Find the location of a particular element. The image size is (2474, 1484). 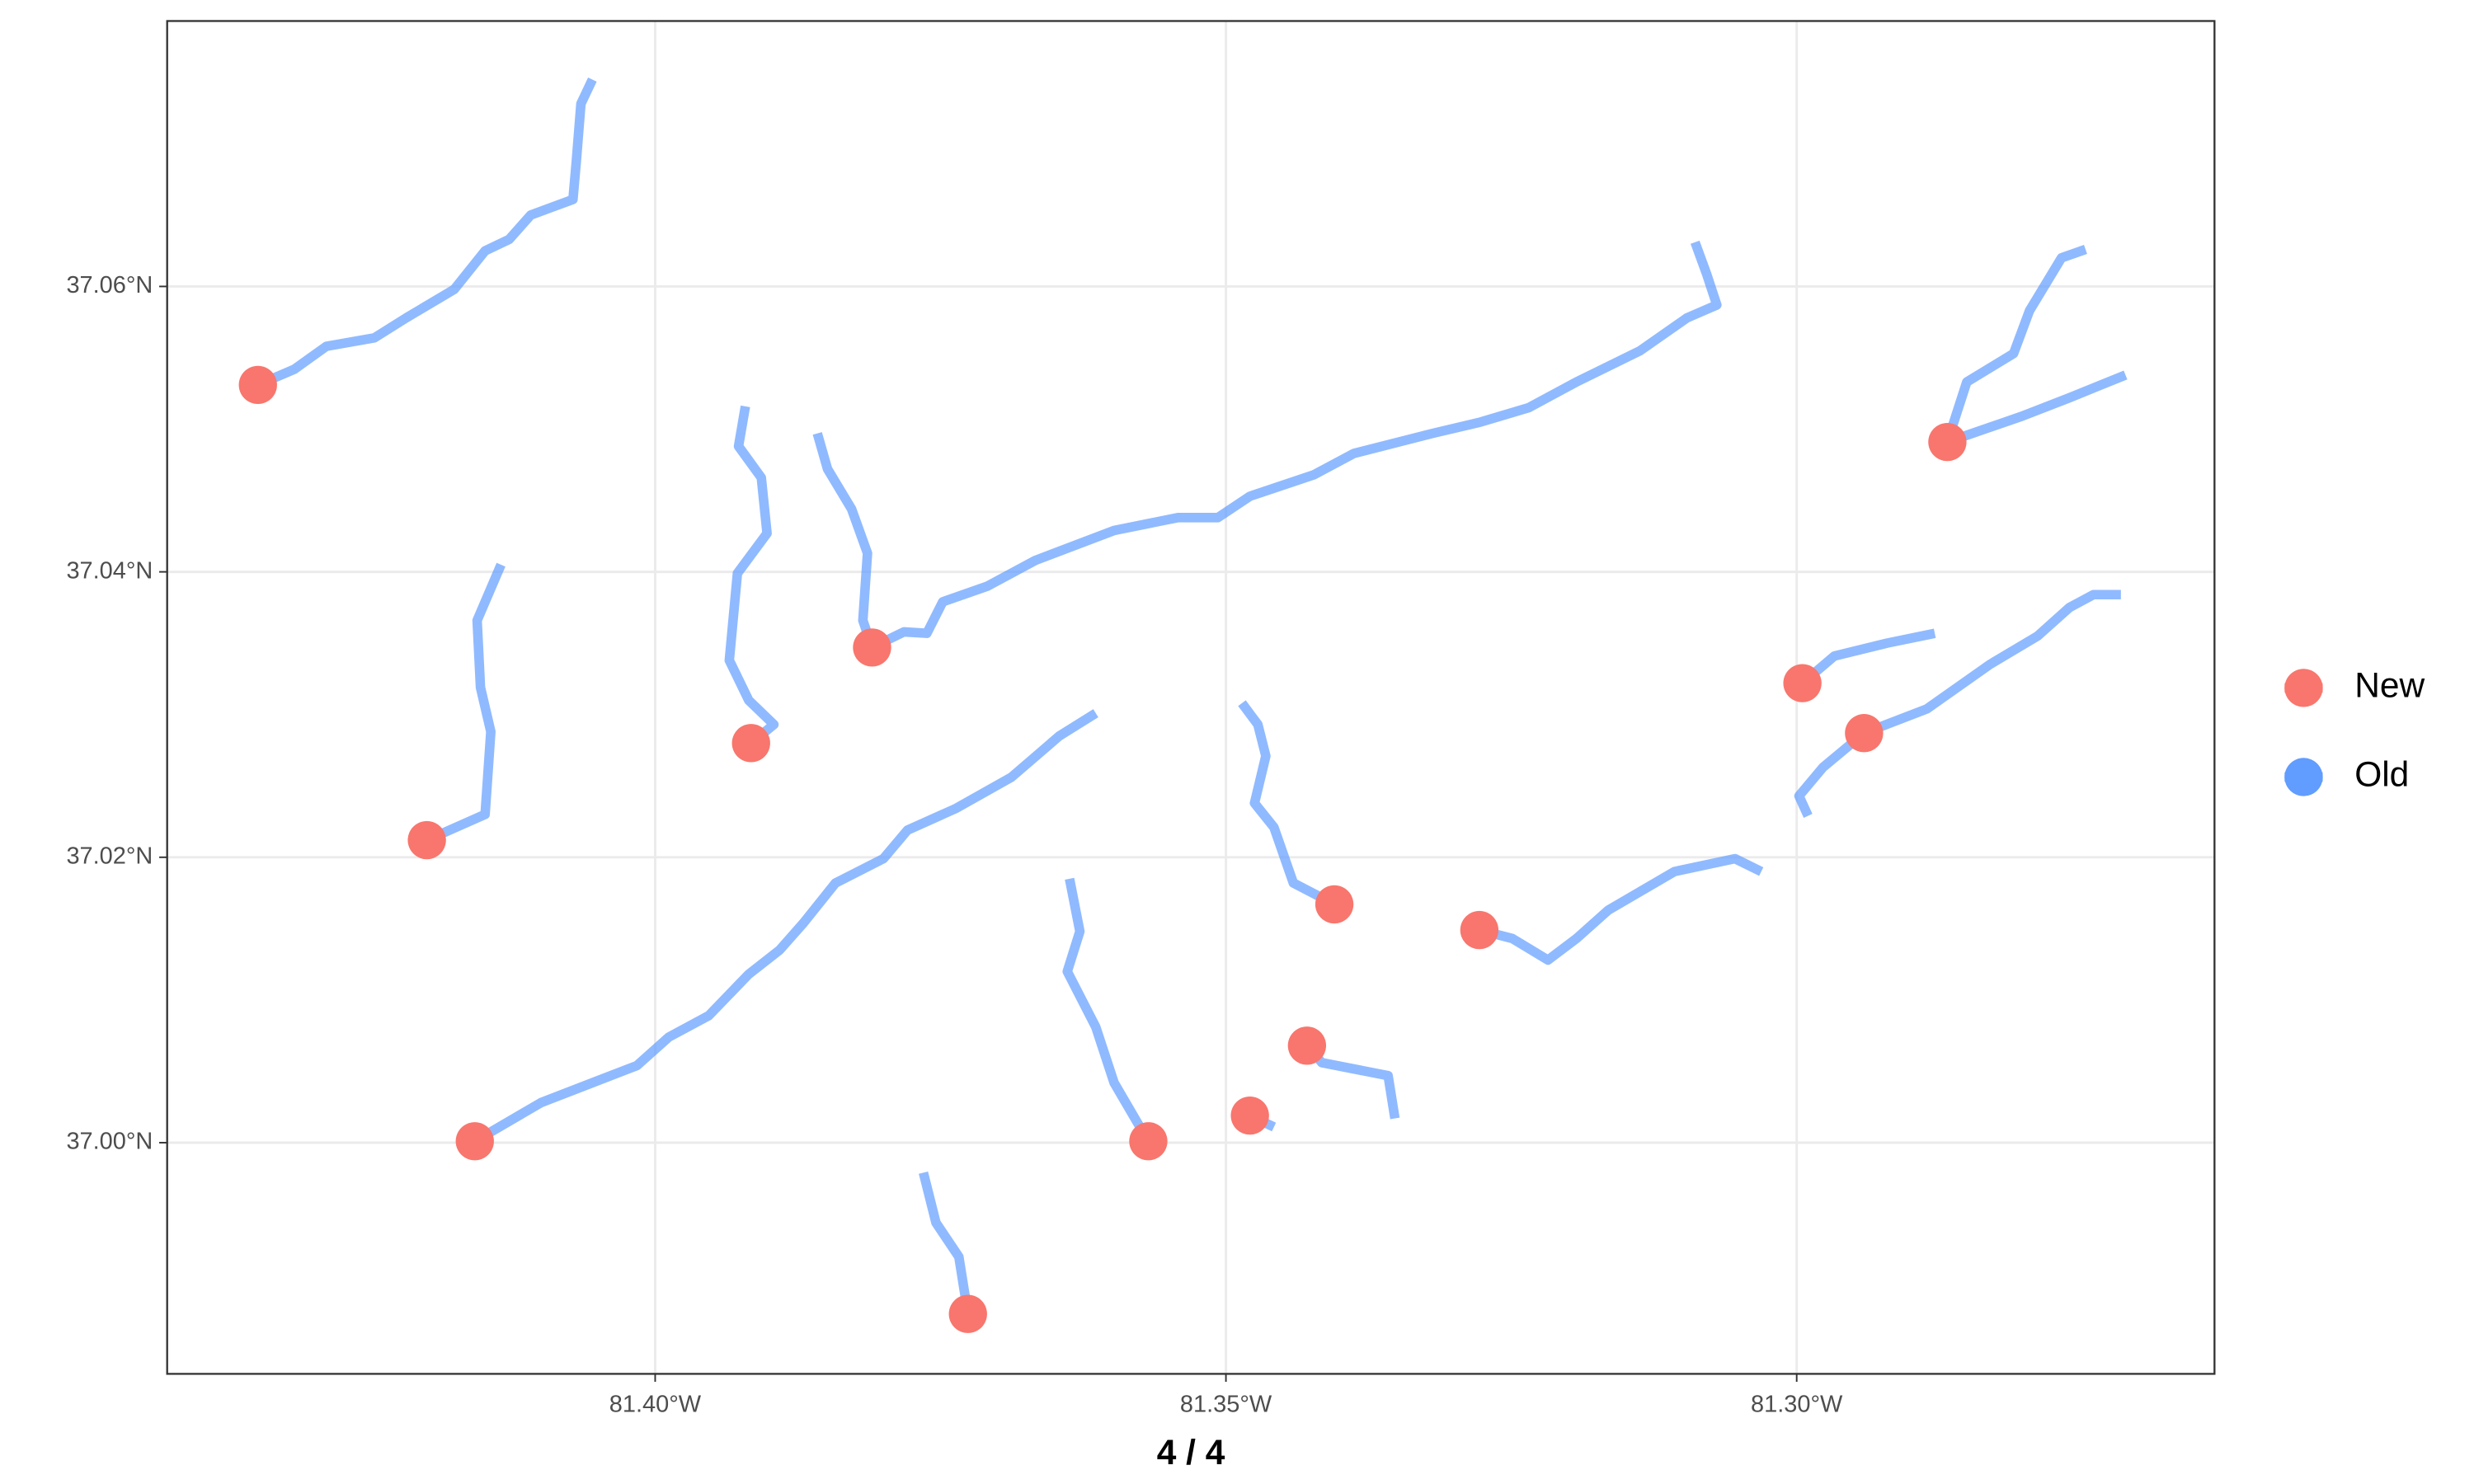

y-tick-label: 37.04°N is located at coordinates (109, 570).